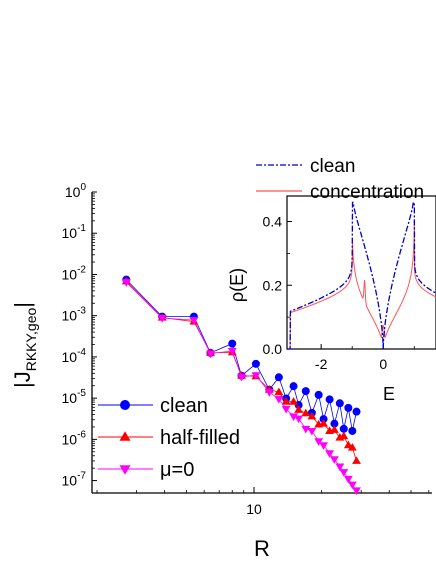 Image resolution: width=436 pixels, height=564 pixels. What do you see at coordinates (254, 509) in the screenshot?
I see `main-x-tick-label: 10` at bounding box center [254, 509].